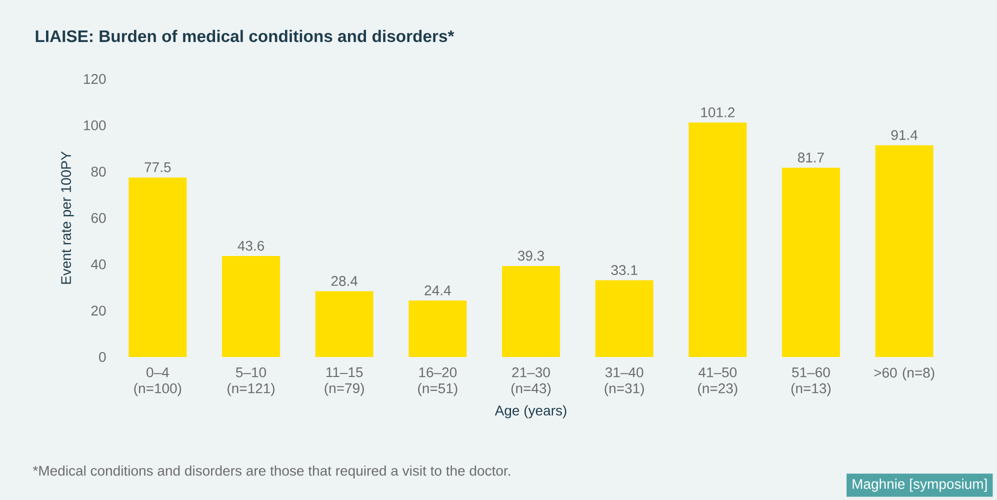 Image resolution: width=997 pixels, height=500 pixels. What do you see at coordinates (98, 311) in the screenshot?
I see `y-tick-label: 20` at bounding box center [98, 311].